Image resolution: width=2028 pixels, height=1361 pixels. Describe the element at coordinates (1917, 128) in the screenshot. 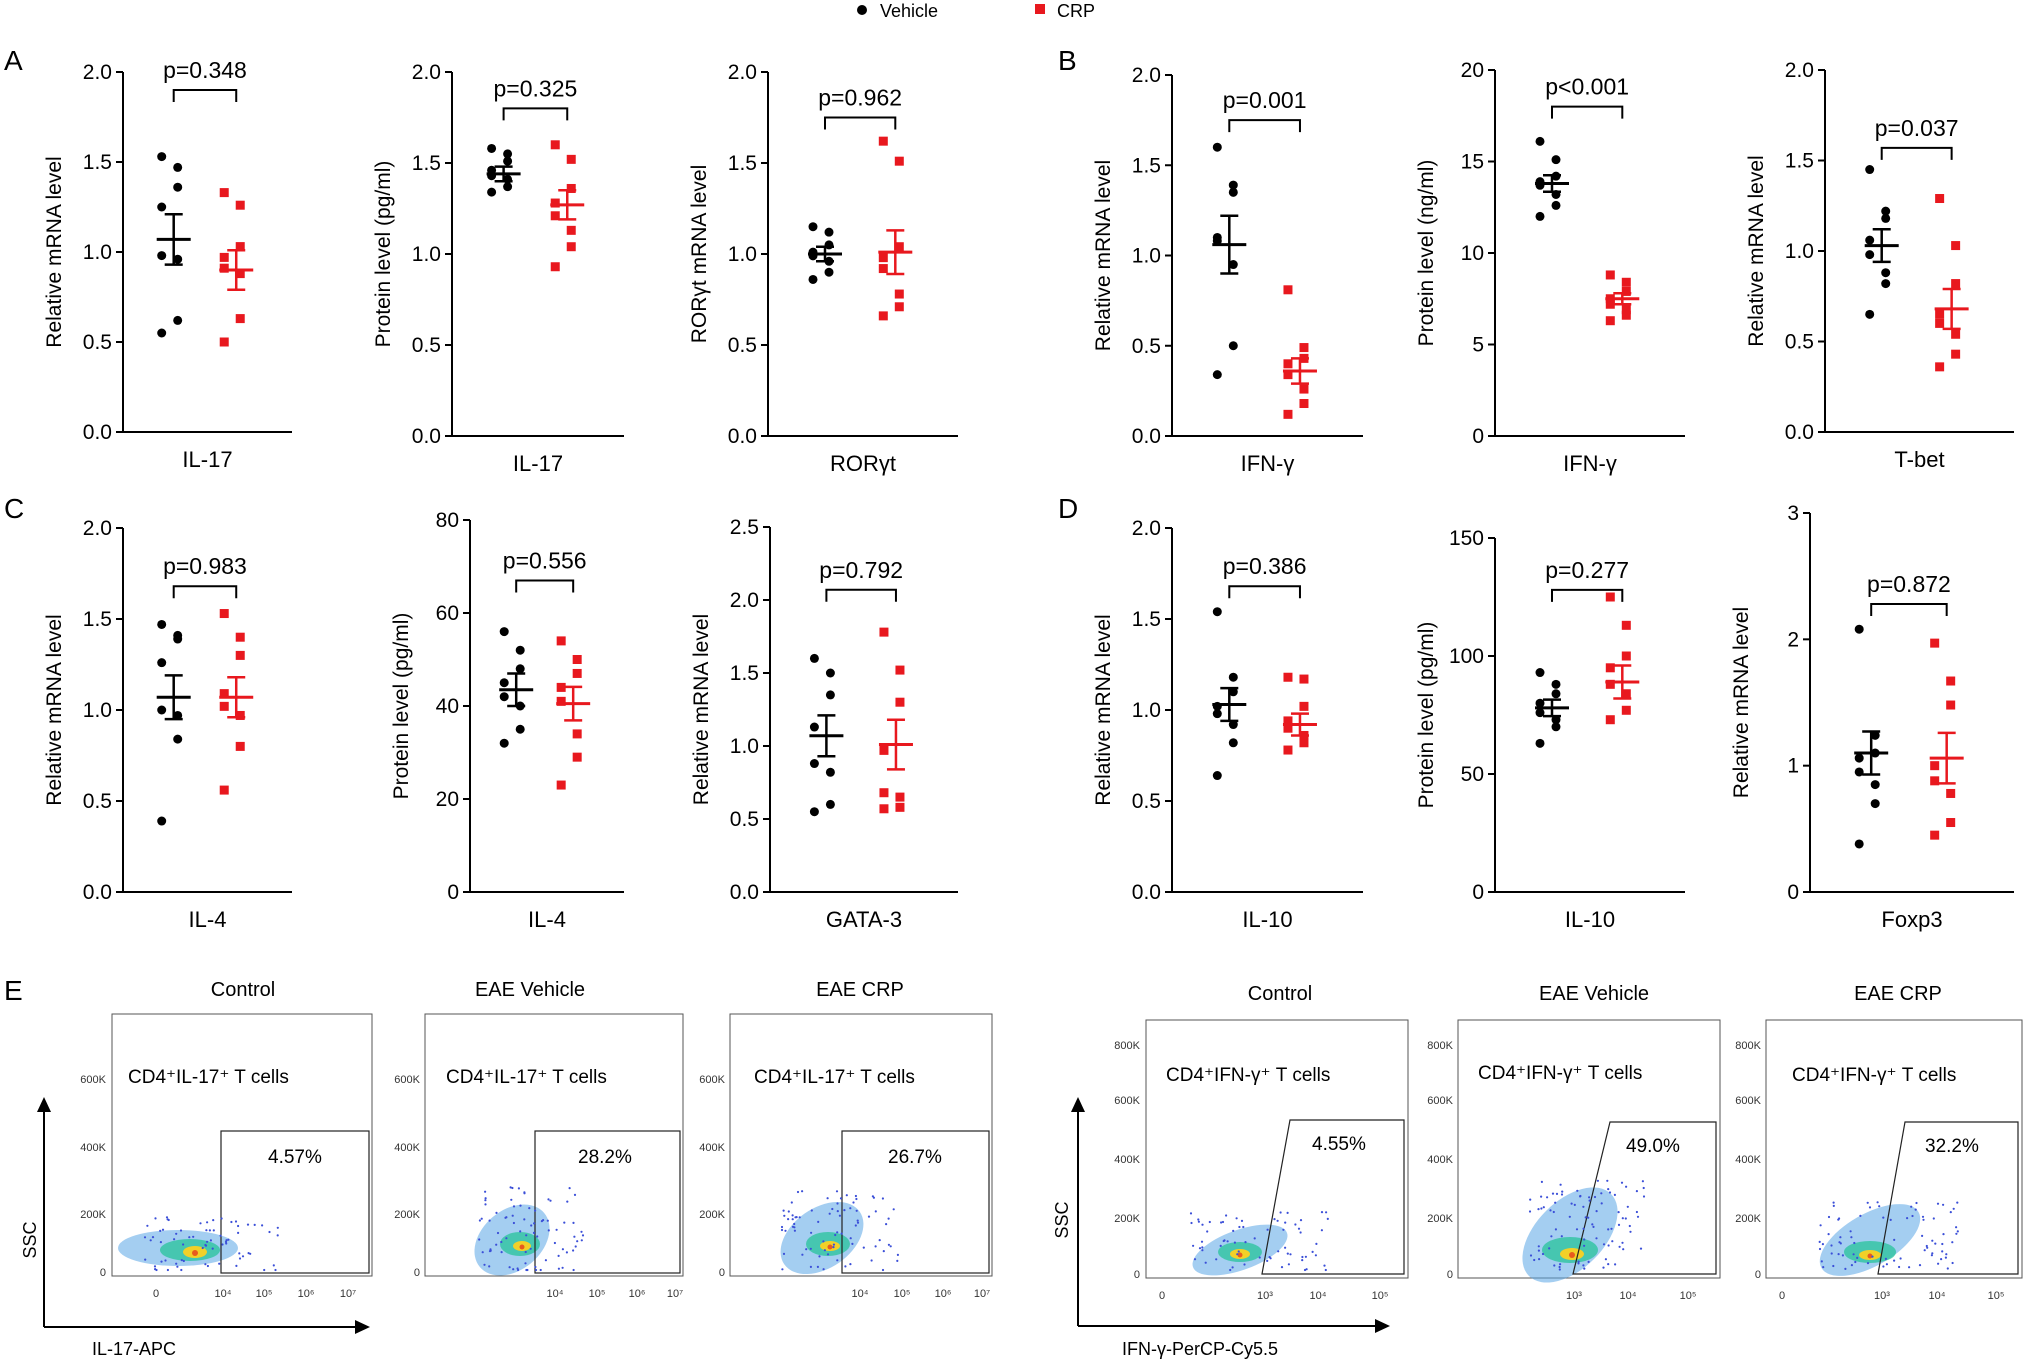

I see `p-value-label: p=0.037` at that location.